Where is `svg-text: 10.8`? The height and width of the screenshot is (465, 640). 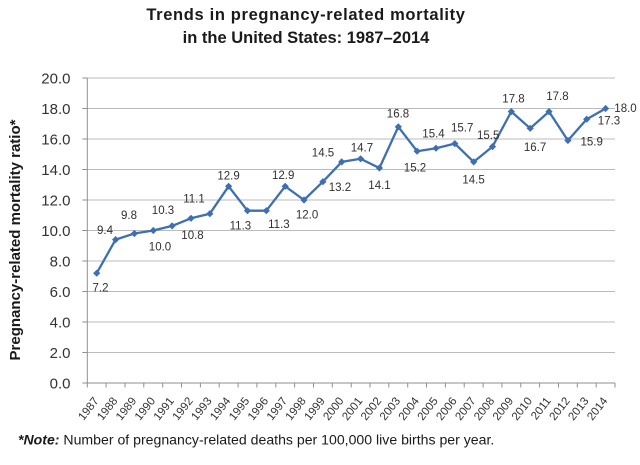 svg-text: 10.8 is located at coordinates (192, 236).